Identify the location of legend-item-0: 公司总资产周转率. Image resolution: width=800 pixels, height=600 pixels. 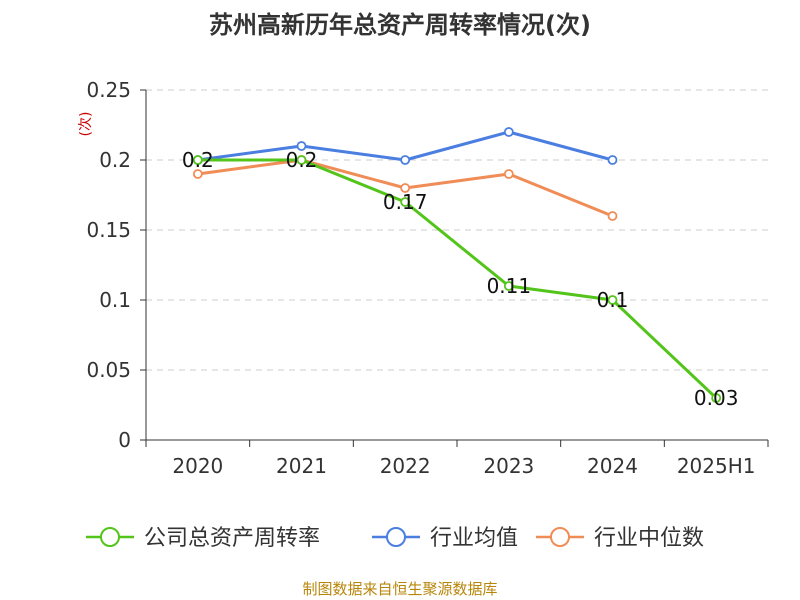
(203, 538).